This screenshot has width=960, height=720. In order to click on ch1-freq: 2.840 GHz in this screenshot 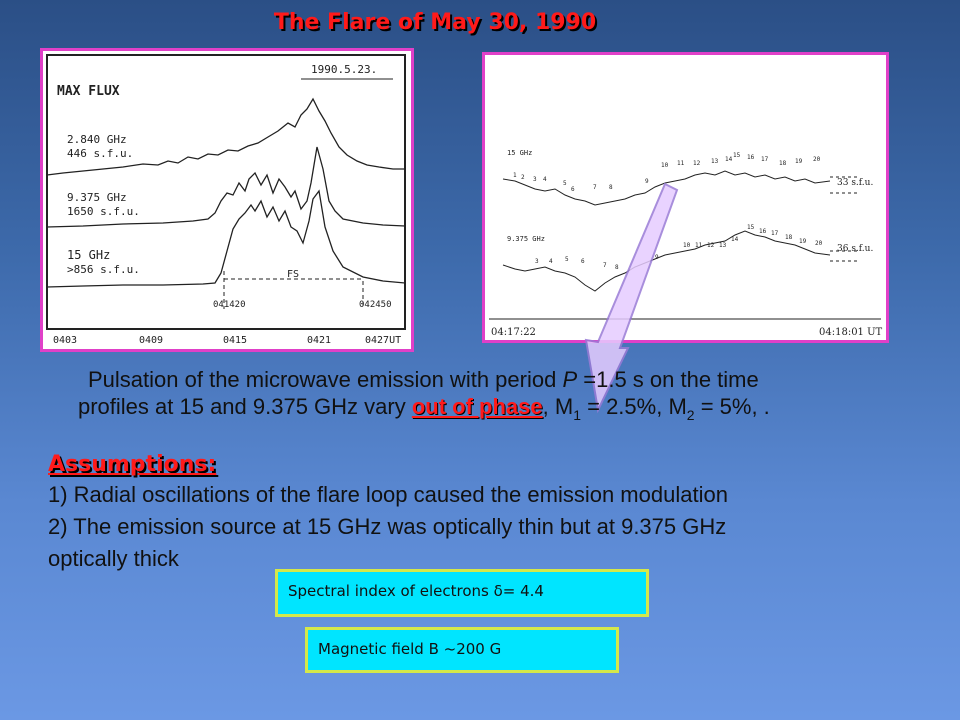, I will do `click(97, 139)`.